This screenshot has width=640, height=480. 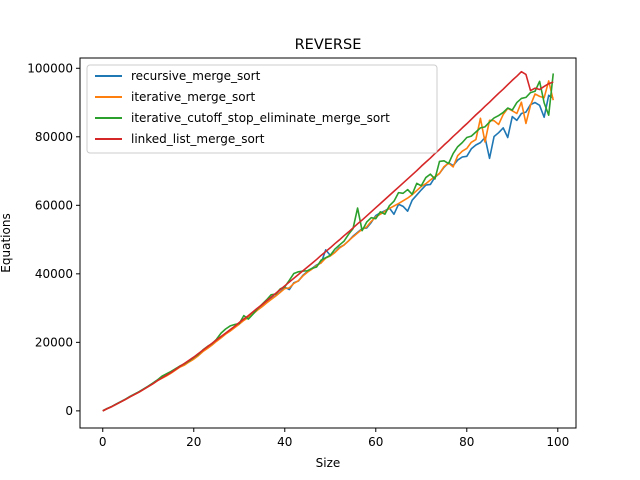 What do you see at coordinates (284, 442) in the screenshot?
I see `x-tick-label: 40` at bounding box center [284, 442].